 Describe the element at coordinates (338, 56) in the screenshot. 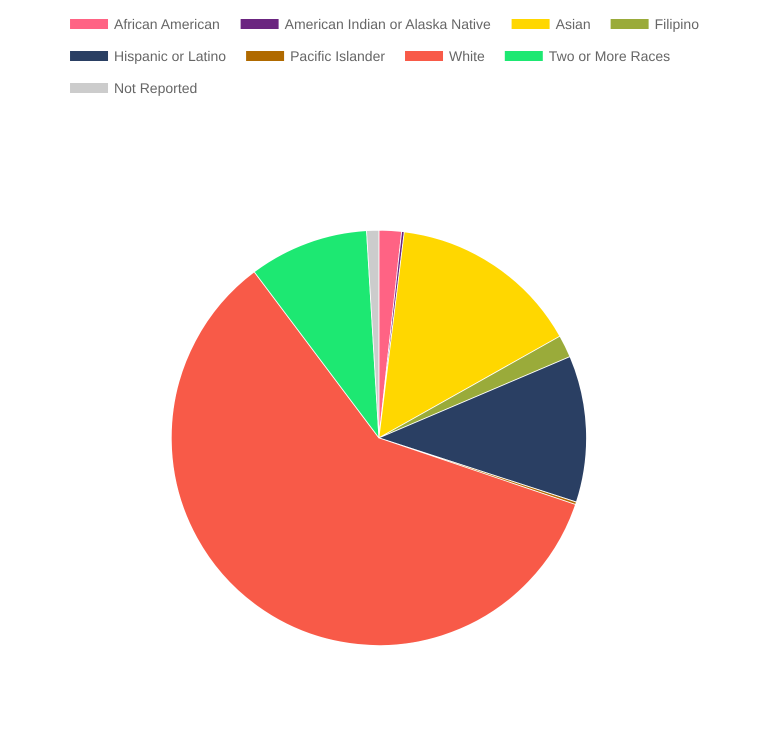

I see `legend-label: Pacific Islander` at that location.